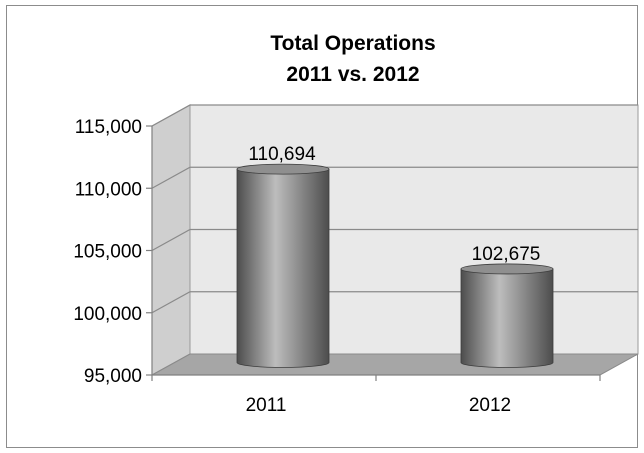 The height and width of the screenshot is (453, 644). I want to click on x-axis-tick-labels: 2011 2012, so click(376, 395).